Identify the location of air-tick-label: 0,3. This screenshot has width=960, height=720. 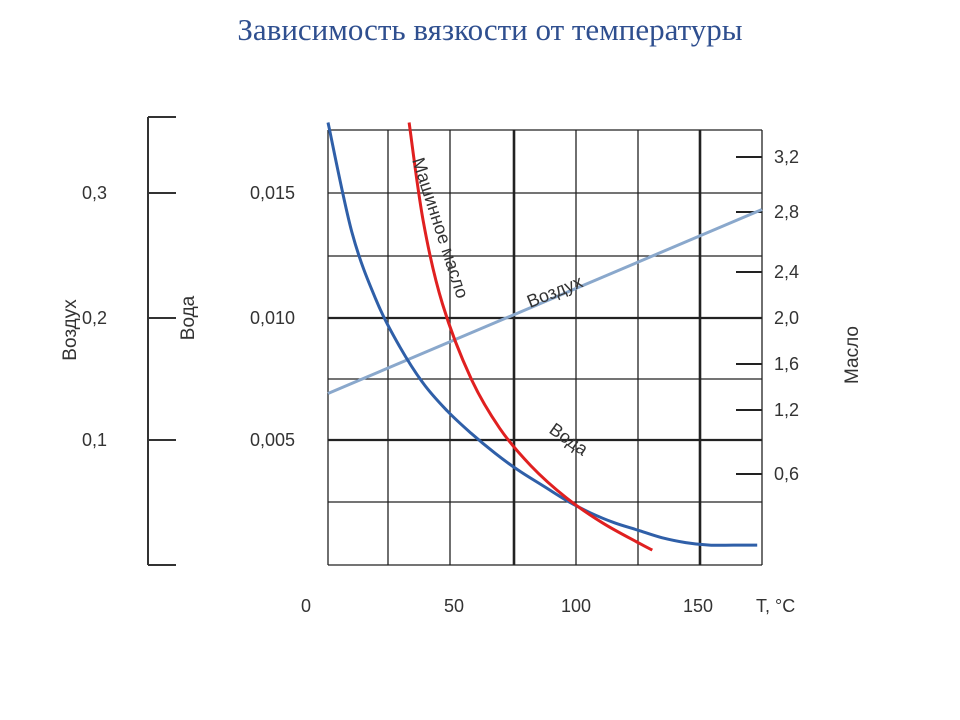
(94, 193).